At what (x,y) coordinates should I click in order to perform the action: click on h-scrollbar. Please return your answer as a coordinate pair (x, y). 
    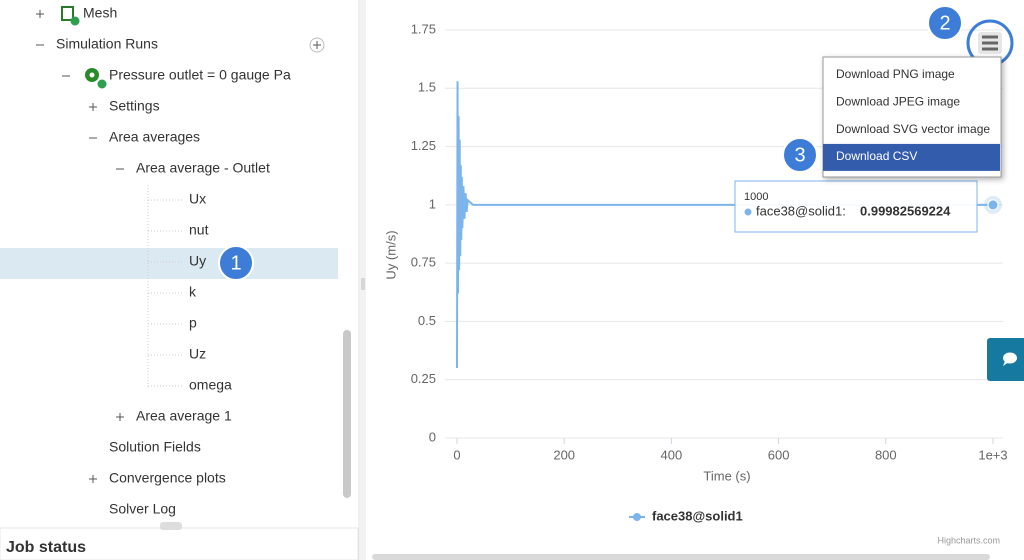
    Looking at the image, I should click on (681, 557).